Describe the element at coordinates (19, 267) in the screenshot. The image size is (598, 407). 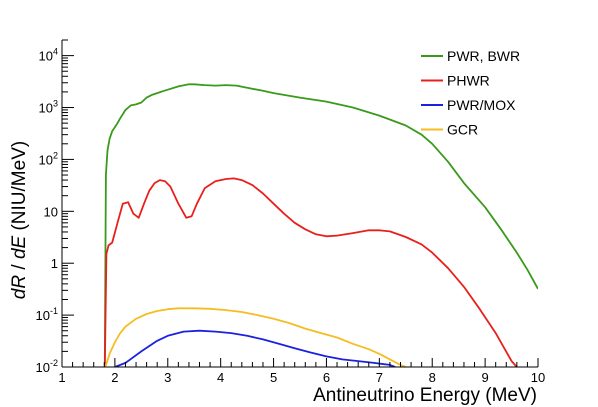
I see `y-axis-title-sep: /` at that location.